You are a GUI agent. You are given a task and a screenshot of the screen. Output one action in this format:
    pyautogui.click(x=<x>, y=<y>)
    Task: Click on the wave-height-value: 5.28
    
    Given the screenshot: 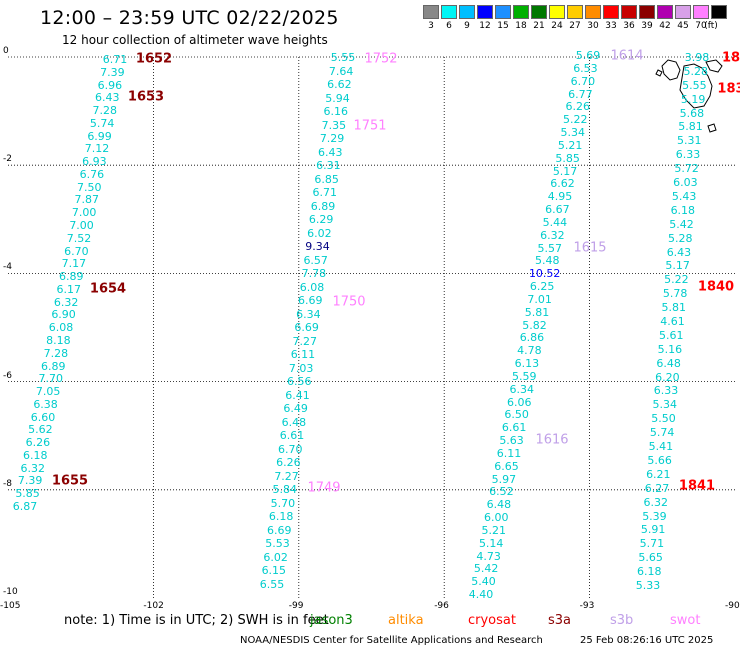 What is the action you would take?
    pyautogui.click(x=695, y=71)
    